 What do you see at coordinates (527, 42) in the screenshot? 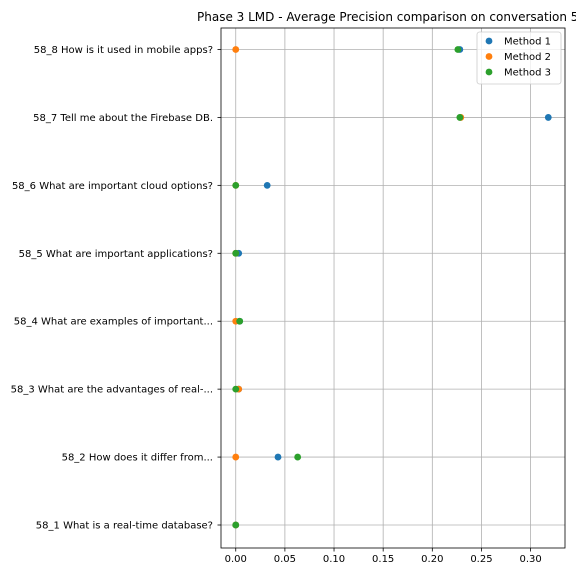
I see `legend-label: Method 1` at bounding box center [527, 42].